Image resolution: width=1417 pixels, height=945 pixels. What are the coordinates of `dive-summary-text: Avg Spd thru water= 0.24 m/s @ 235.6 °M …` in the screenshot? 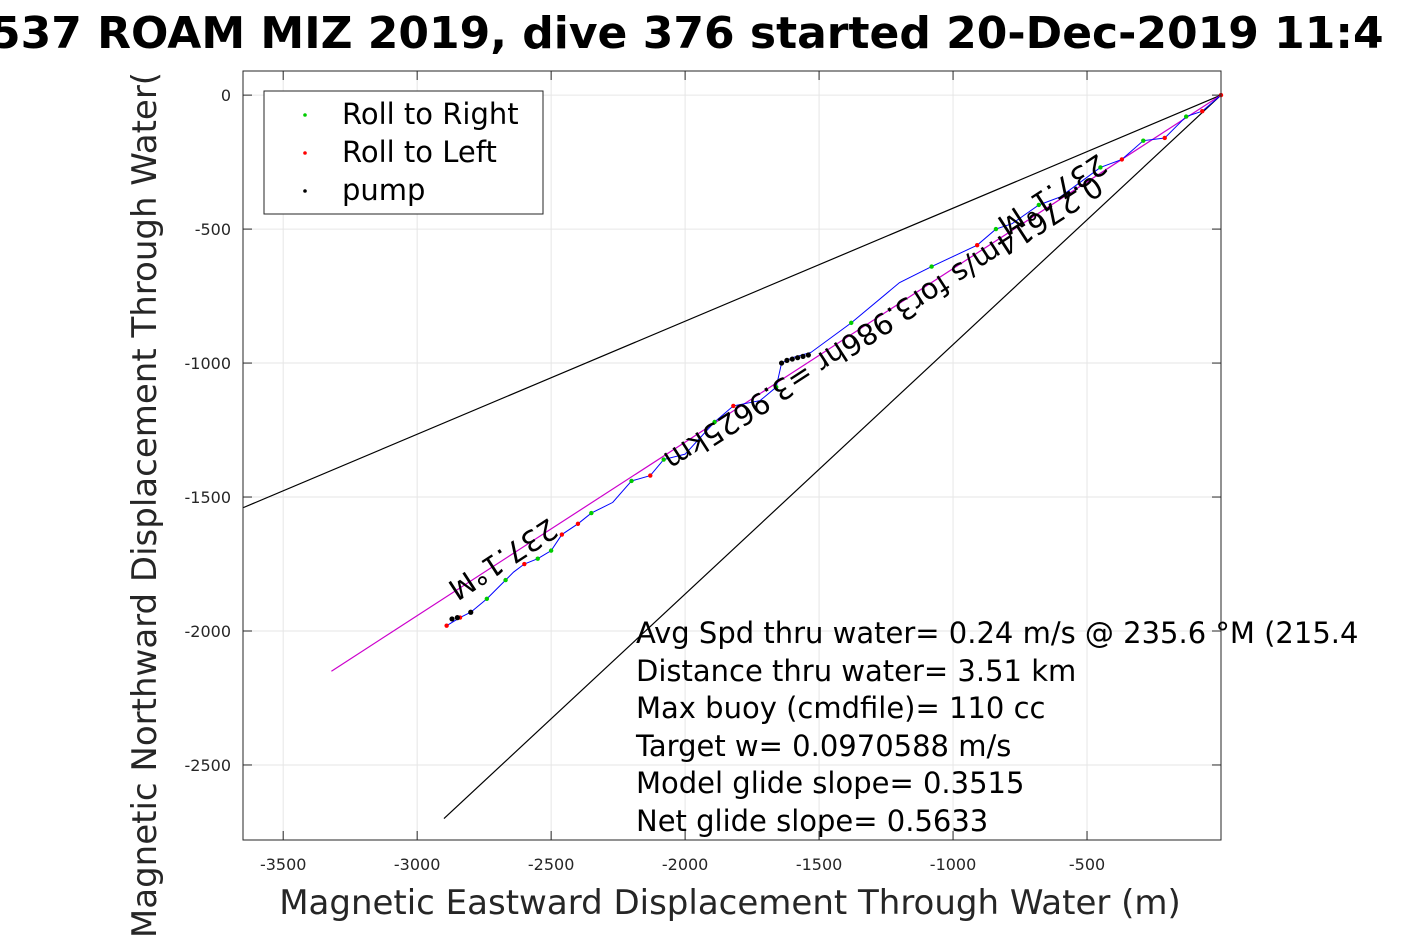 It's located at (996, 727).